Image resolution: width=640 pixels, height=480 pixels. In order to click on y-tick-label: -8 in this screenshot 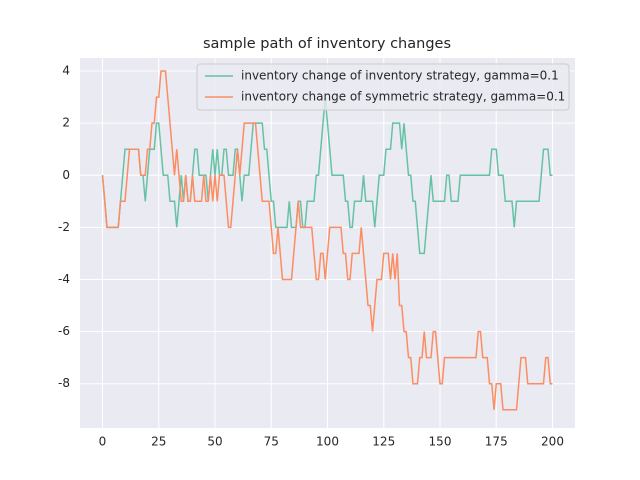, I will do `click(64, 383)`.